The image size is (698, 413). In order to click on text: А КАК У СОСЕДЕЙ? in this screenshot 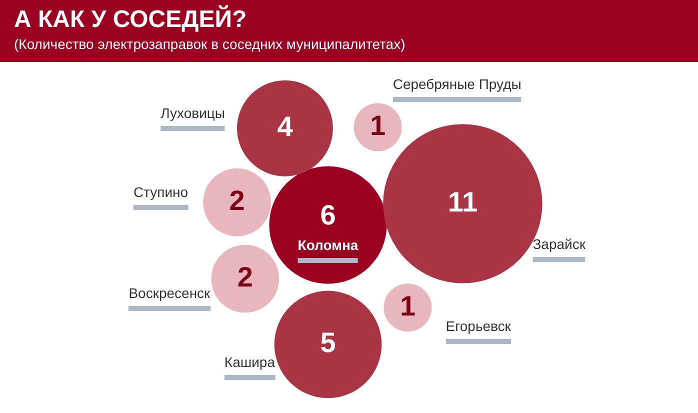, I will do `click(131, 20)`.